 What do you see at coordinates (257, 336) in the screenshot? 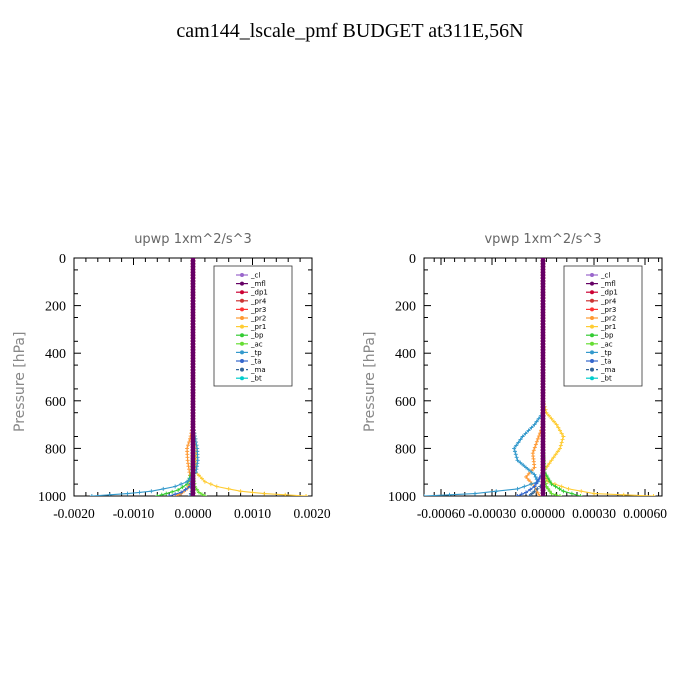
I see `legend-label: _bp` at bounding box center [257, 336].